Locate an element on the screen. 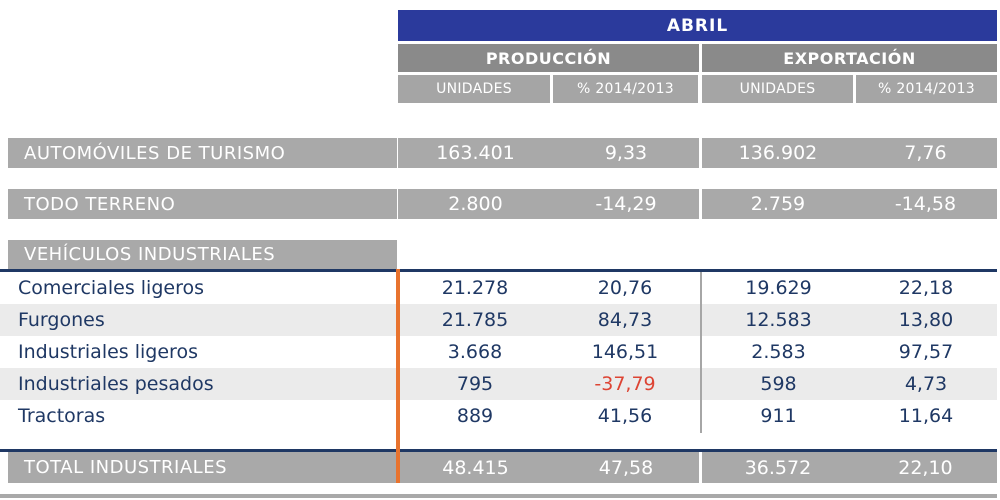 This screenshot has height=500, width=1000. row-turismo-produccion: 163.401 9,33 is located at coordinates (548, 153).